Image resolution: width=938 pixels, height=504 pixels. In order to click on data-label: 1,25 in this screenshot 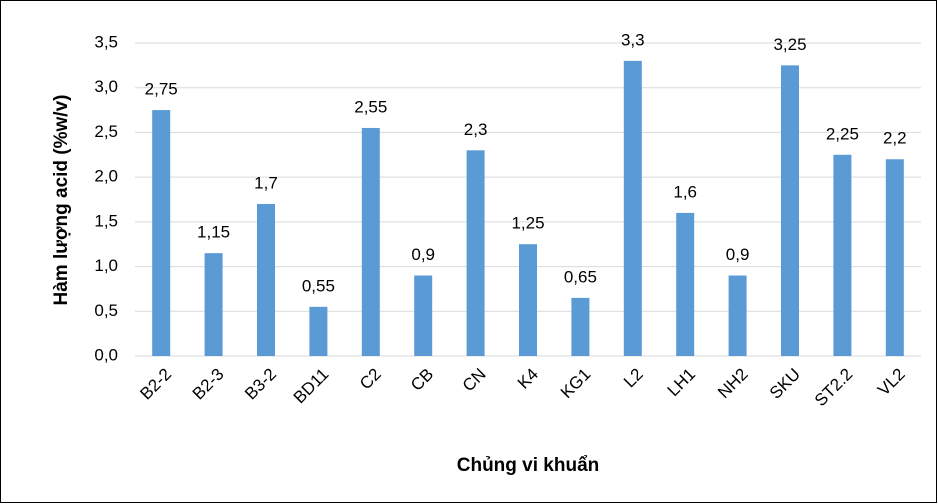, I will do `click(527, 223)`.